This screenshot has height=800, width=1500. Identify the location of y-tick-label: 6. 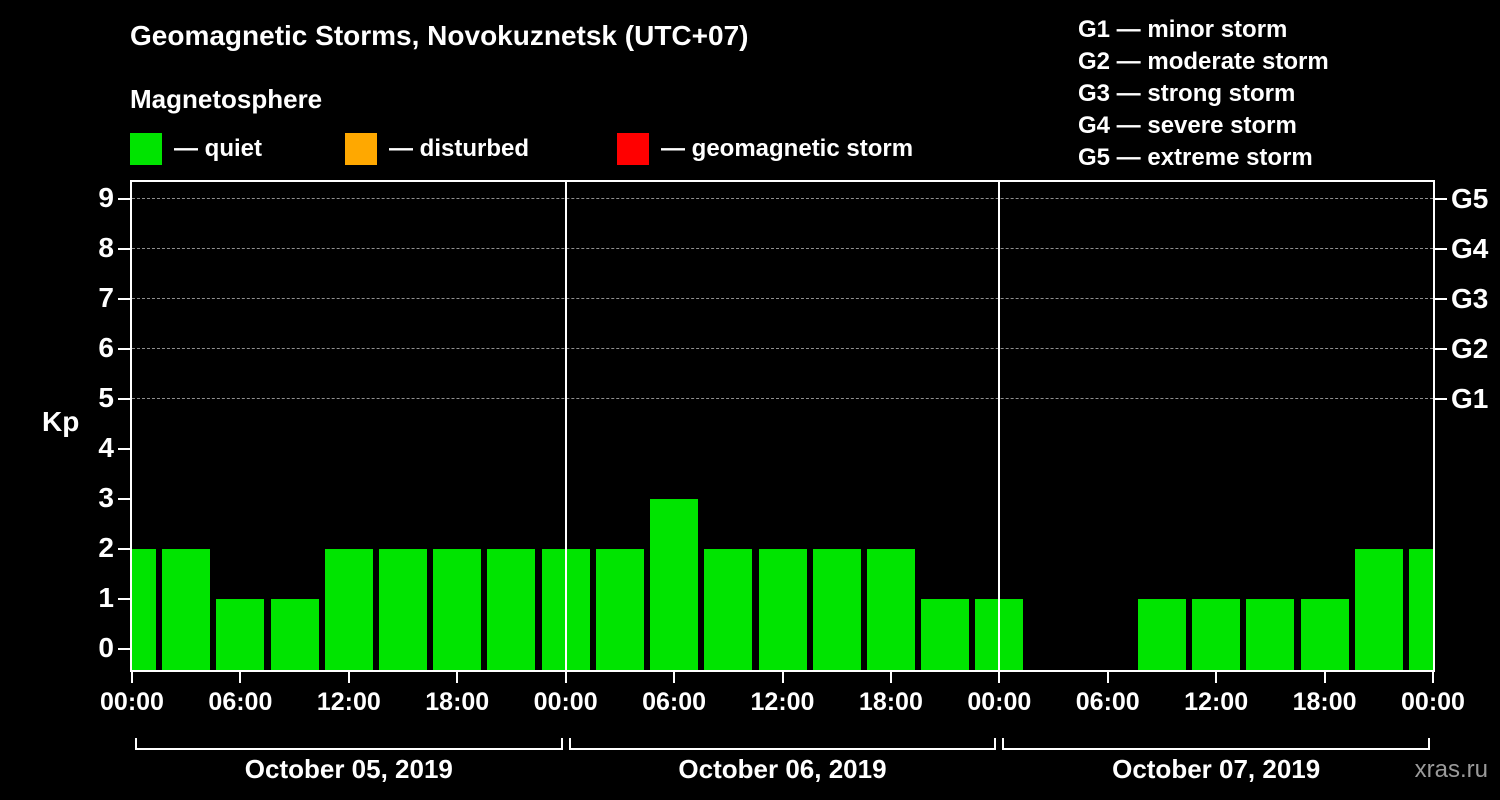
(106, 348).